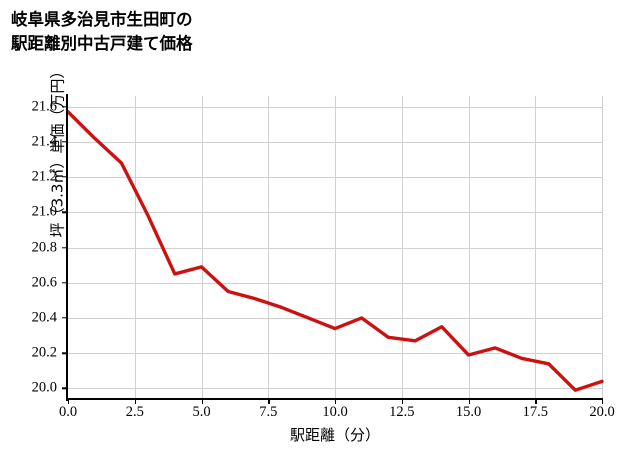 This screenshot has width=621, height=465. What do you see at coordinates (44, 141) in the screenshot?
I see `y-tick-label: 21.4` at bounding box center [44, 141].